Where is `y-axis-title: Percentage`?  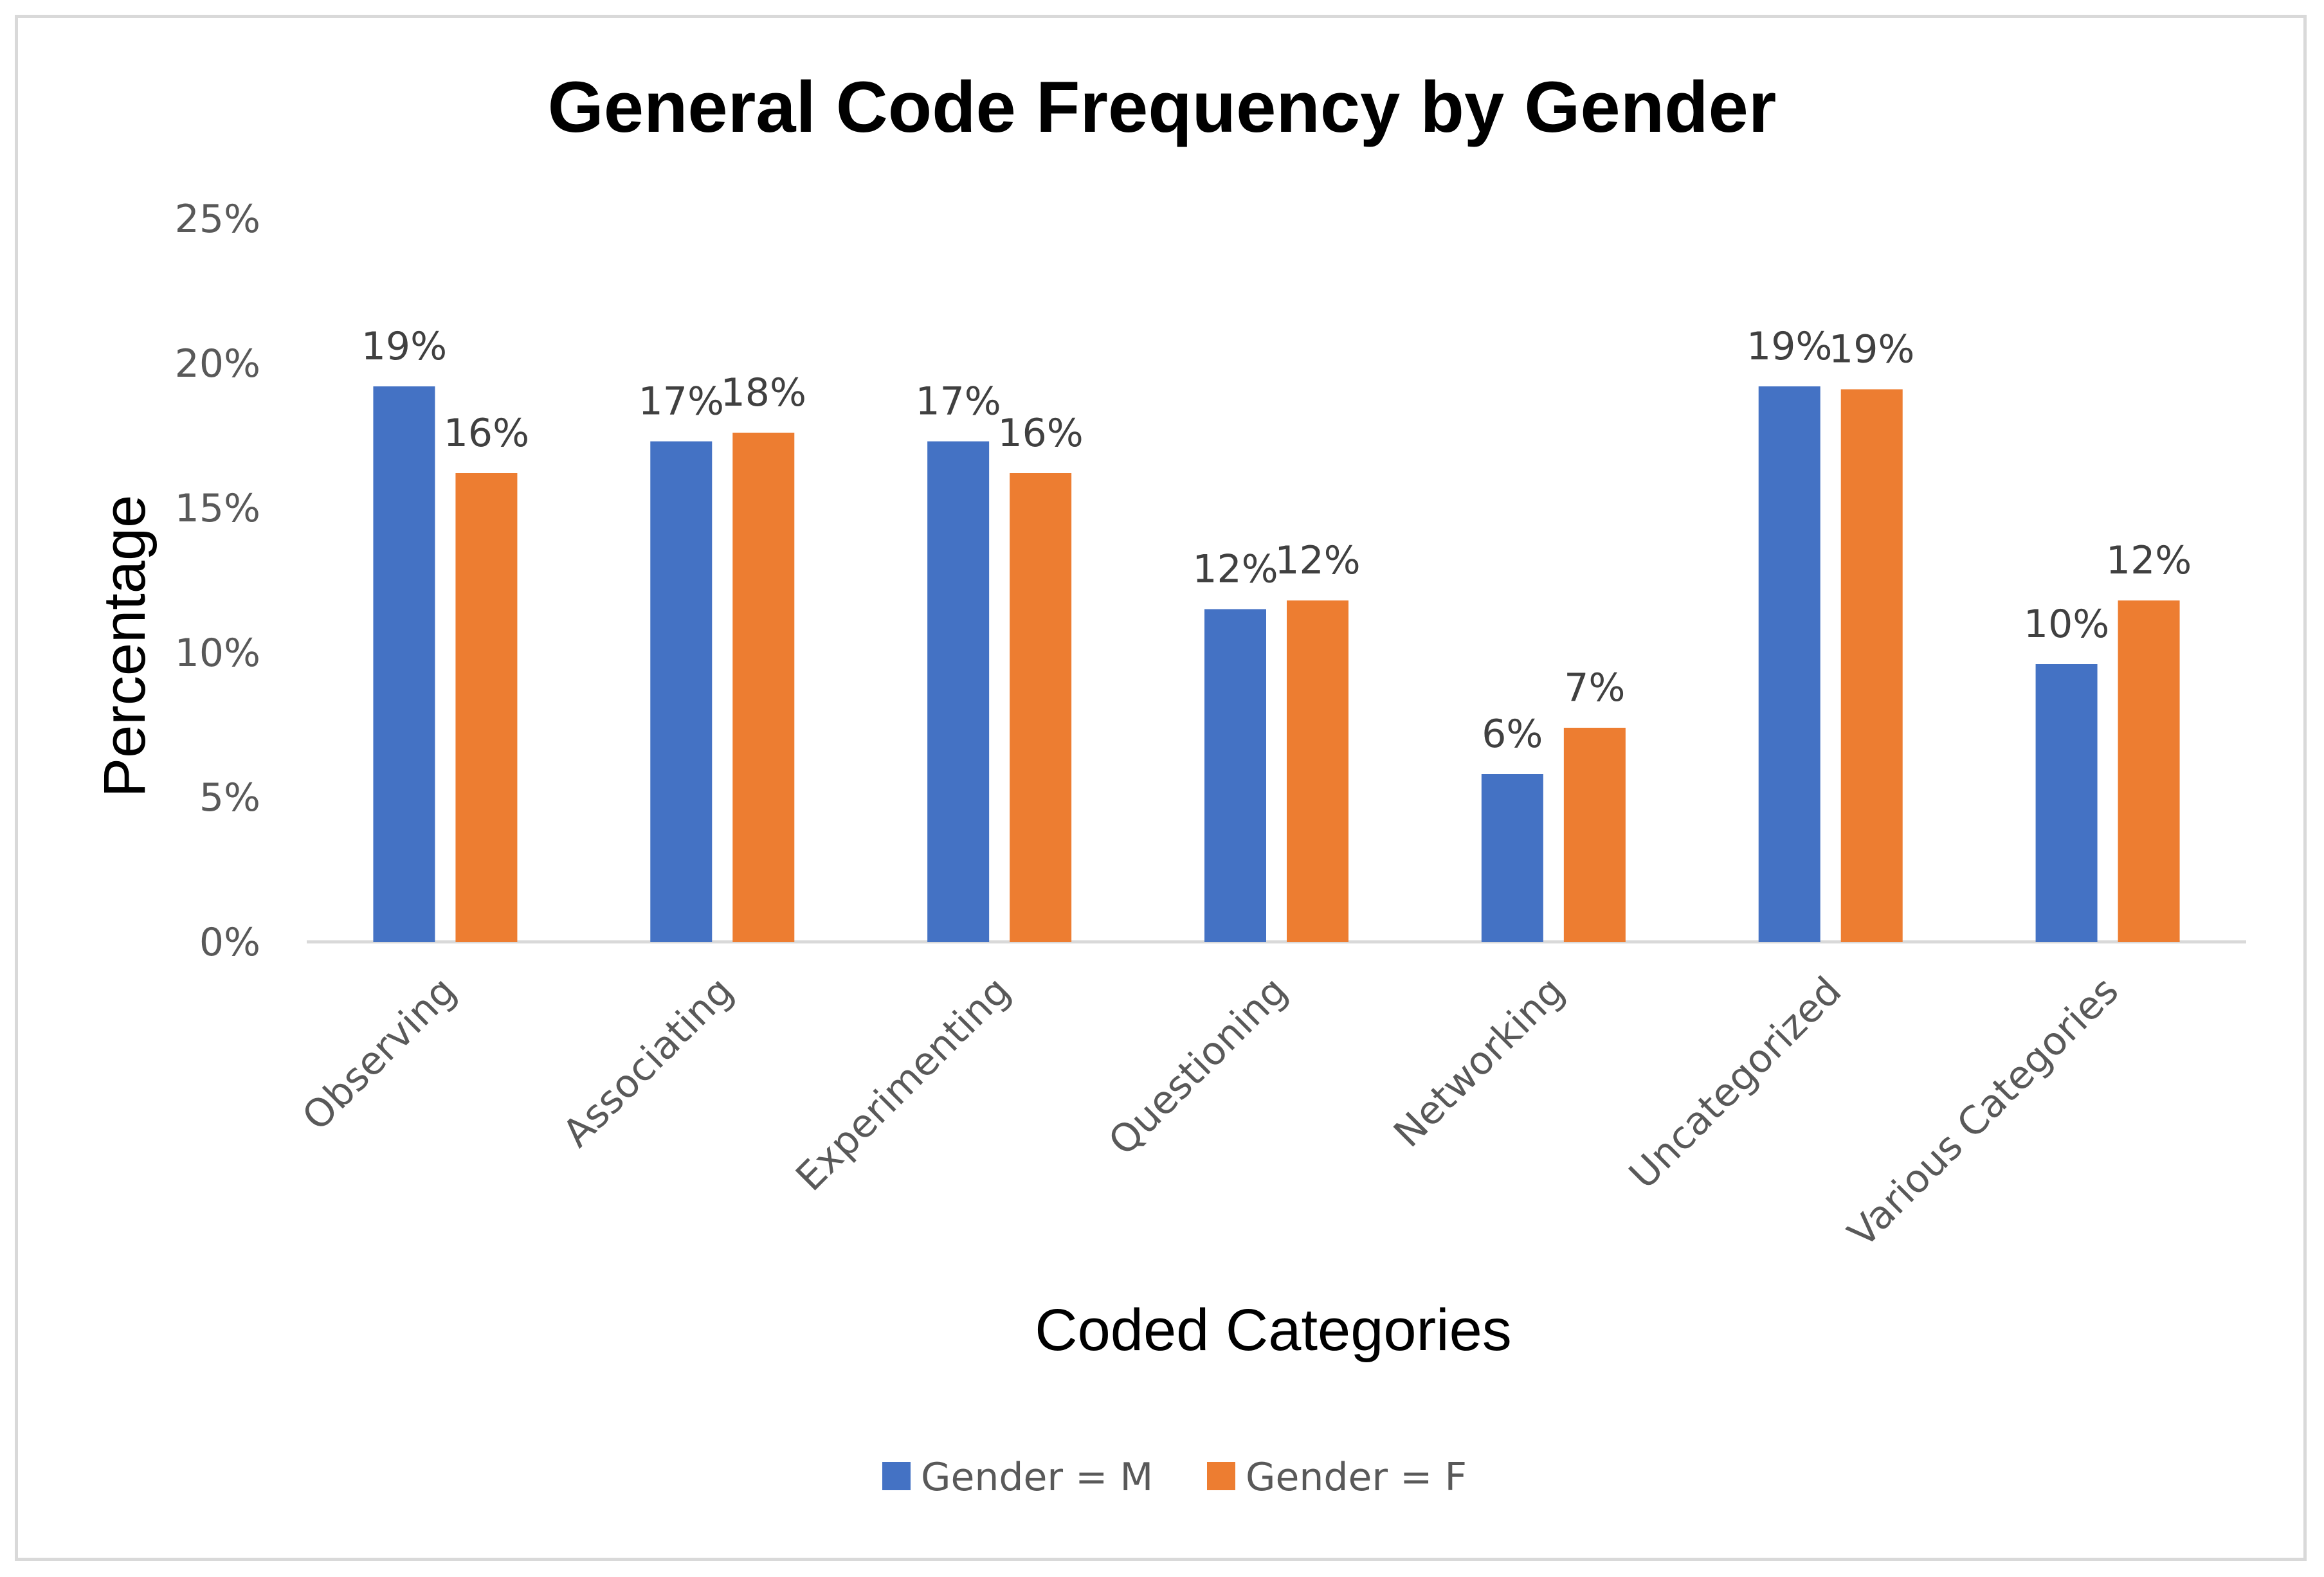 y-axis-title: Percentage is located at coordinates (125, 647).